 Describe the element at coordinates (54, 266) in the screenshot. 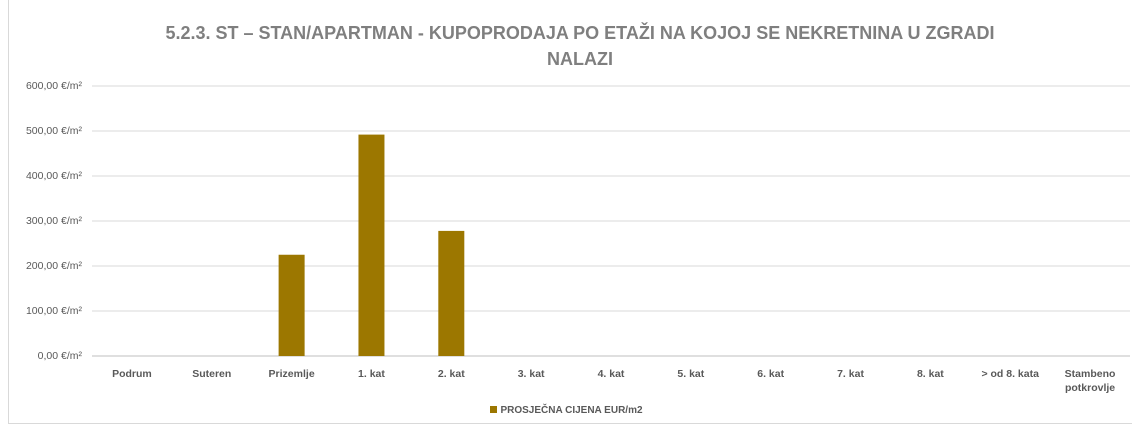

I see `y-tick-label: 200,00 €/m²` at that location.